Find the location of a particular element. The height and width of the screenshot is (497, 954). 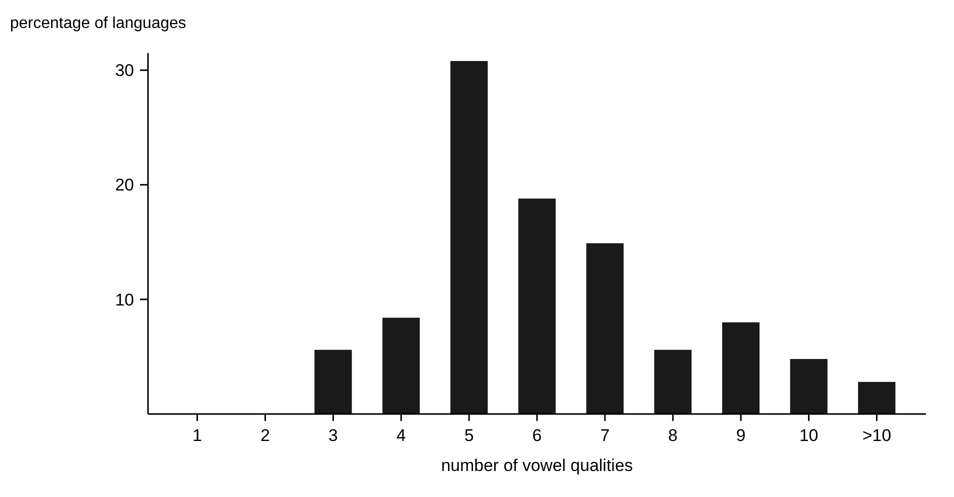

x-tick-label: 7 is located at coordinates (605, 435).